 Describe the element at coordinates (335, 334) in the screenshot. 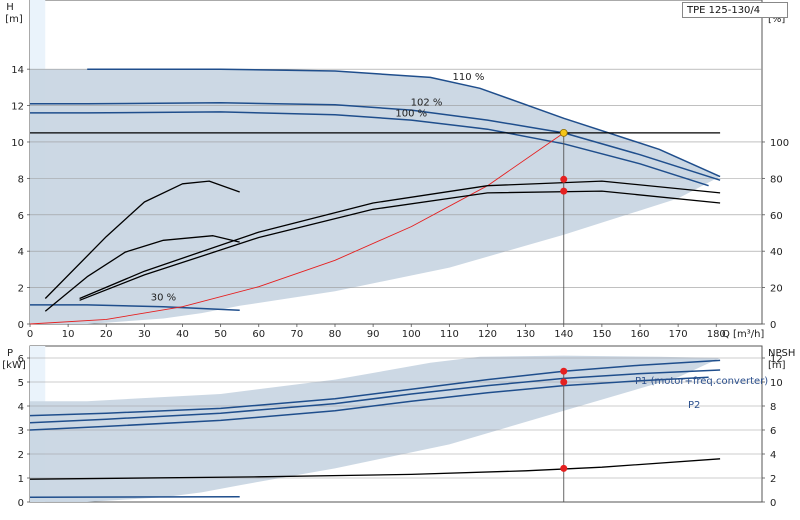

I see `x-tick-label: 80` at that location.